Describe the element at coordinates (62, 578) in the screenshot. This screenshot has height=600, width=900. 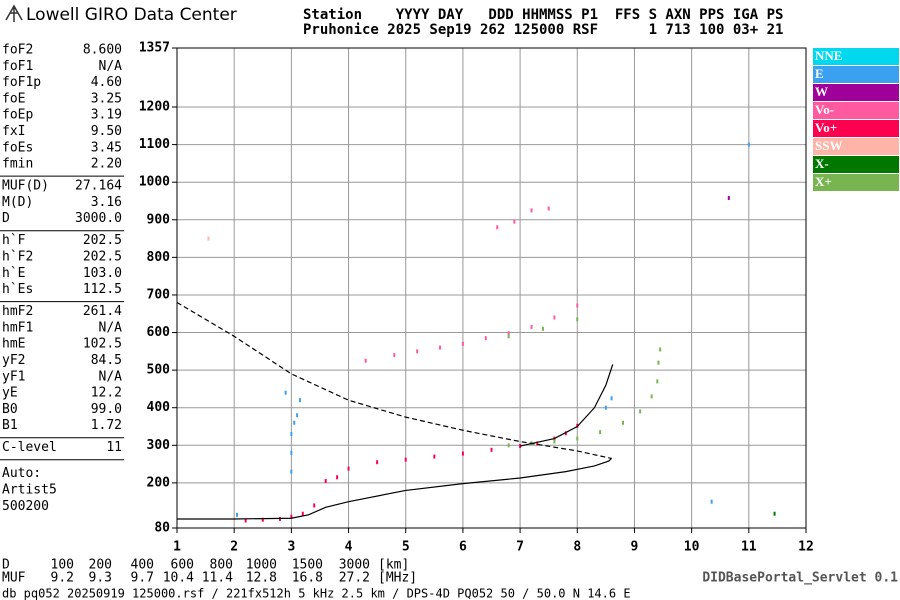
I see `muf-value: 9.2` at that location.